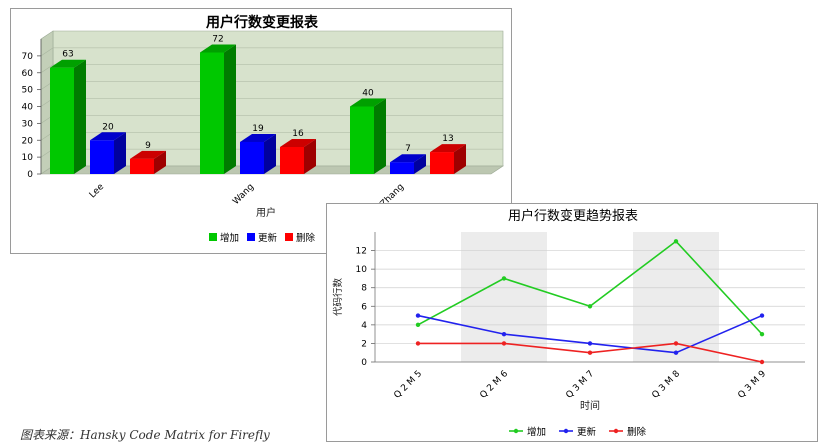 This screenshot has height=443, width=818. Describe the element at coordinates (108, 127) in the screenshot. I see `bar-value-label: 20` at that location.